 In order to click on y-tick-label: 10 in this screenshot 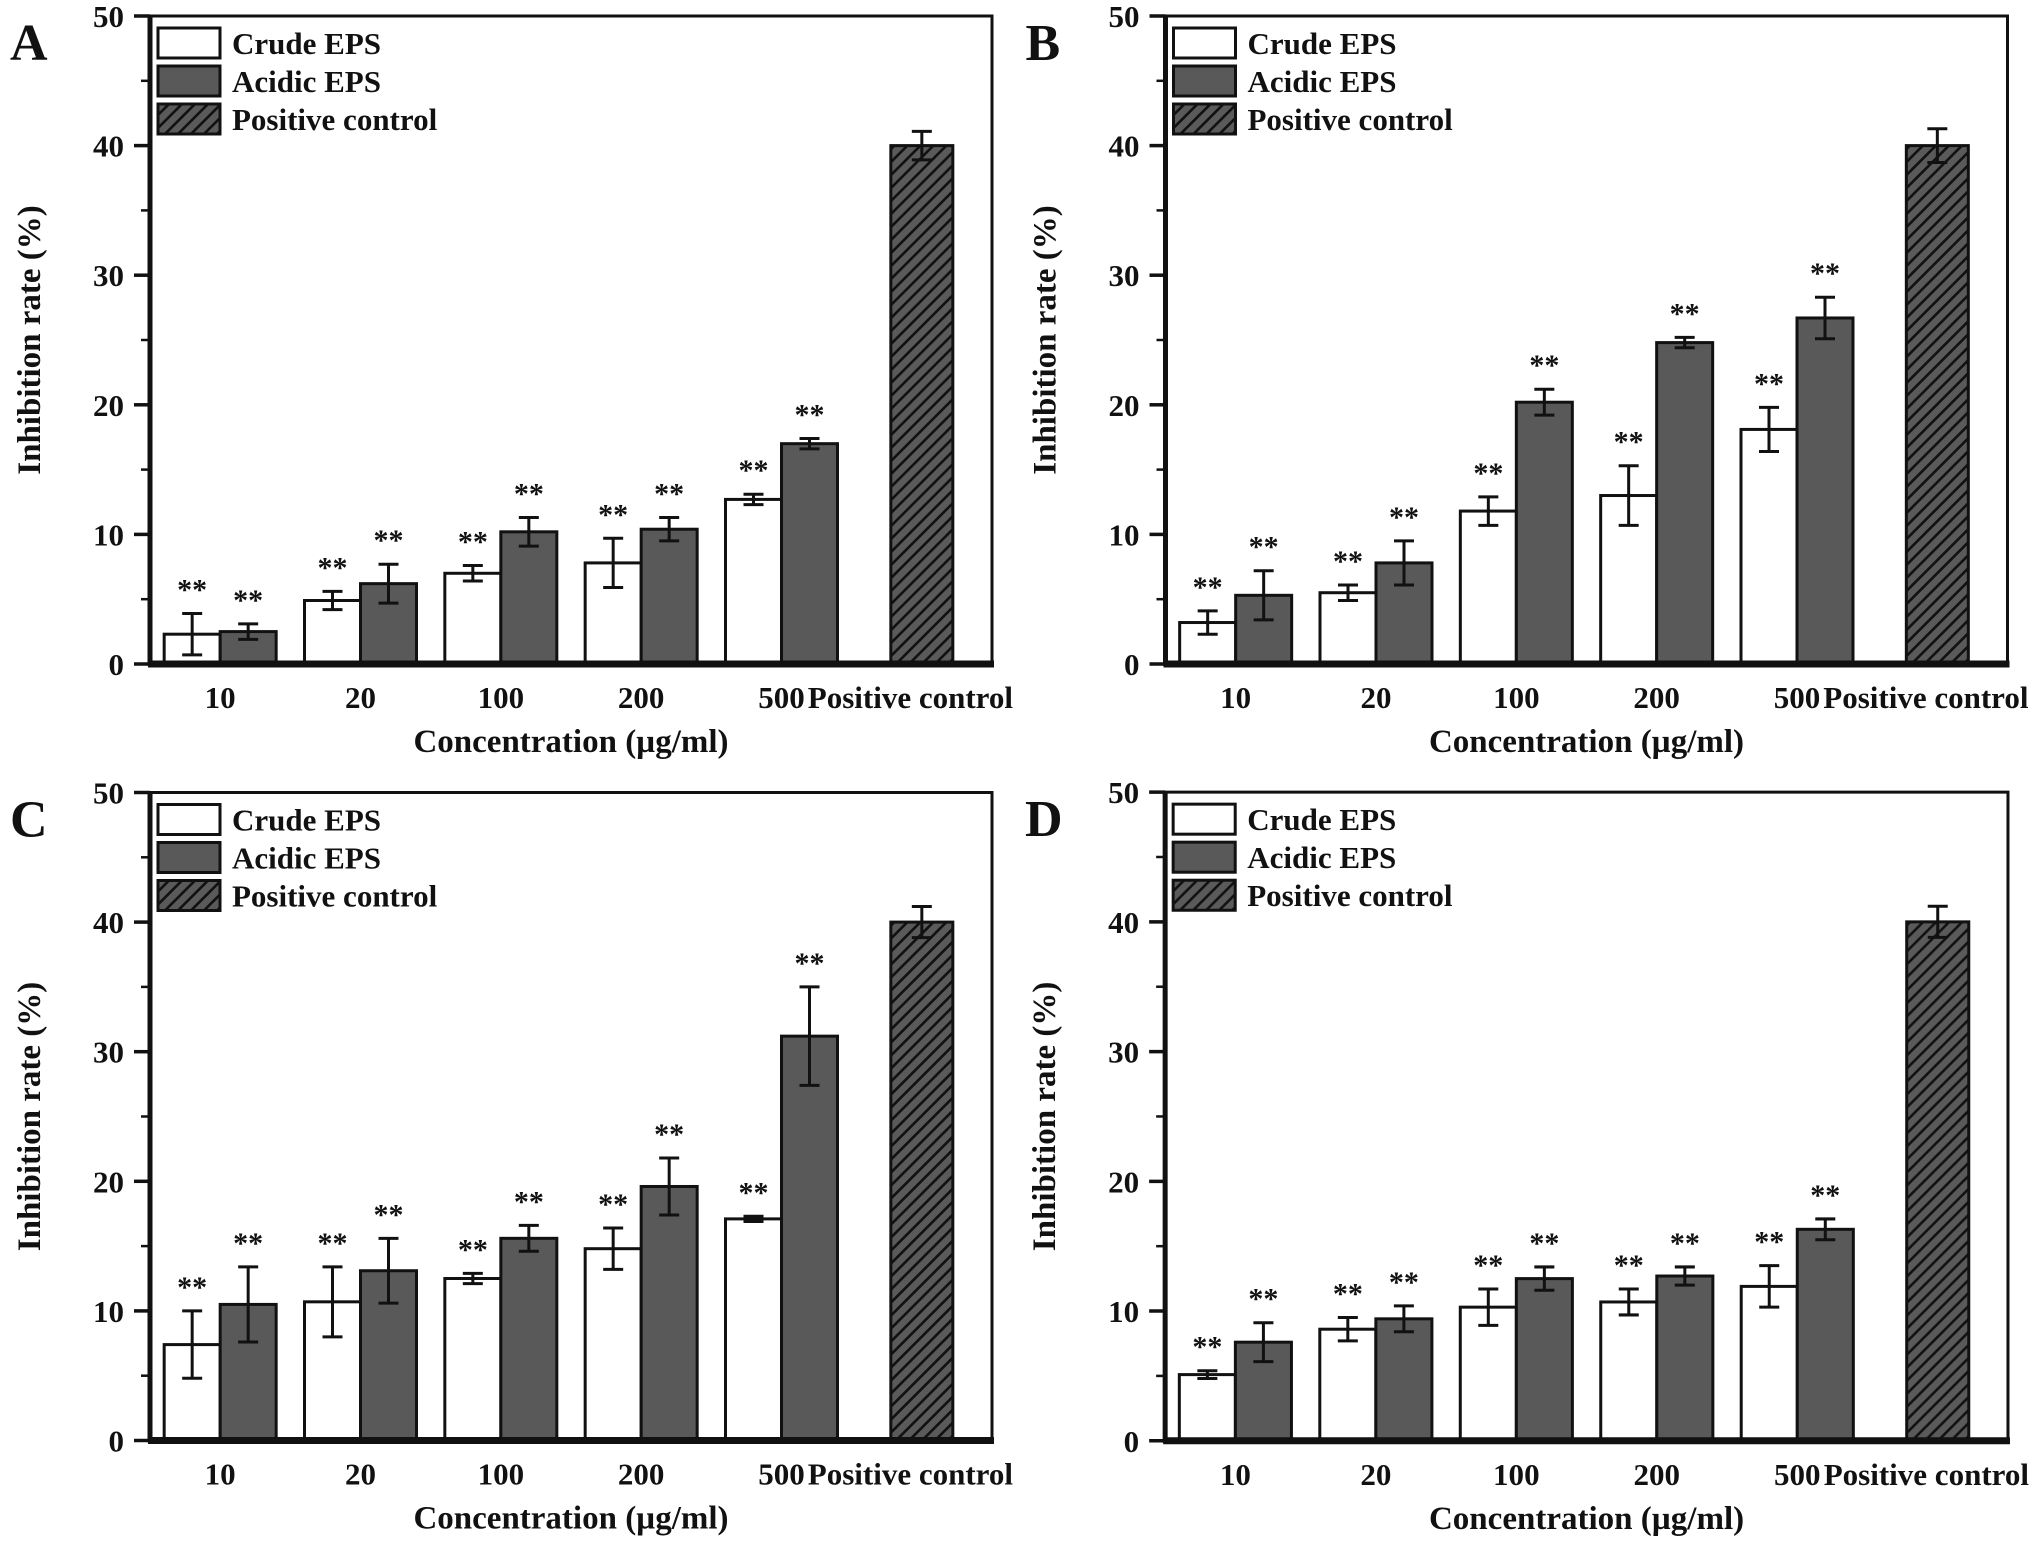, I will do `click(108, 534)`.